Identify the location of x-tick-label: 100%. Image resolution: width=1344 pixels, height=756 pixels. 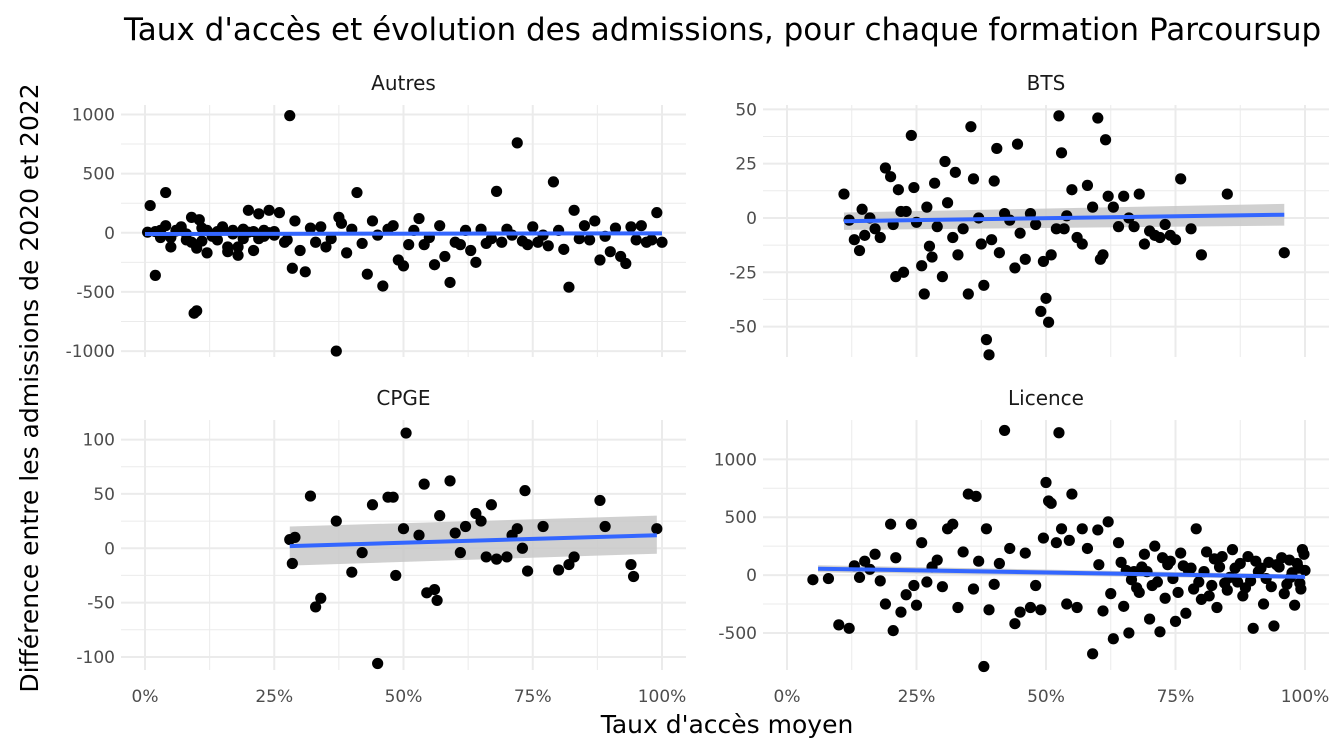
(1305, 697).